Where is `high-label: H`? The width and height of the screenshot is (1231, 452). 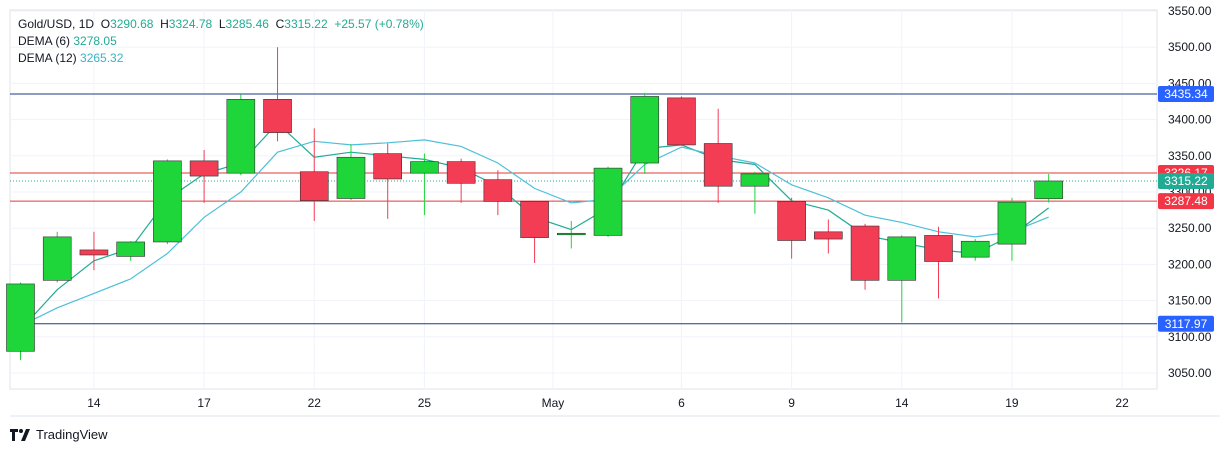
high-label: H is located at coordinates (164, 24).